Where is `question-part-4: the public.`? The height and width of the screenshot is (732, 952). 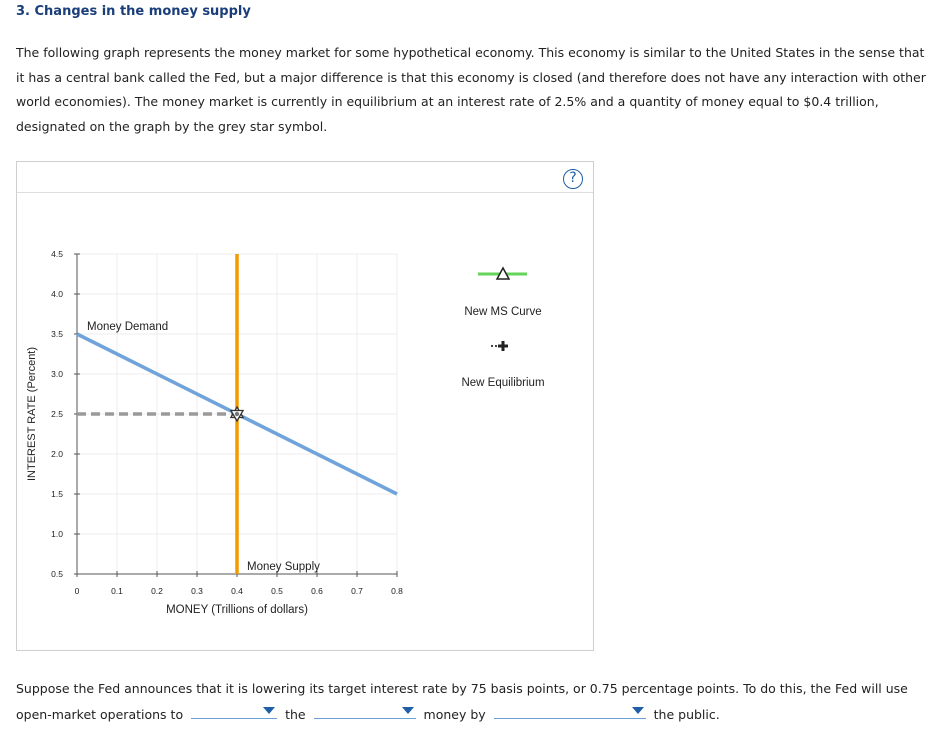 question-part-4: the public. is located at coordinates (686, 714).